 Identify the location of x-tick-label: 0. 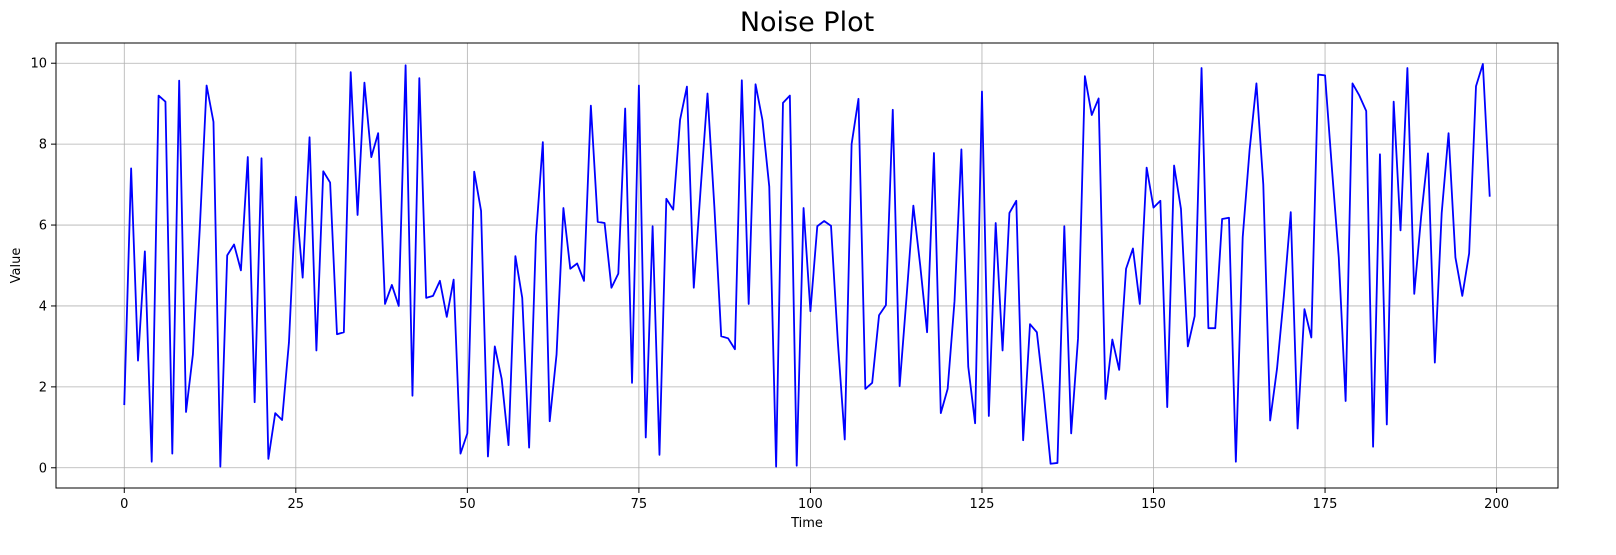
(124, 504).